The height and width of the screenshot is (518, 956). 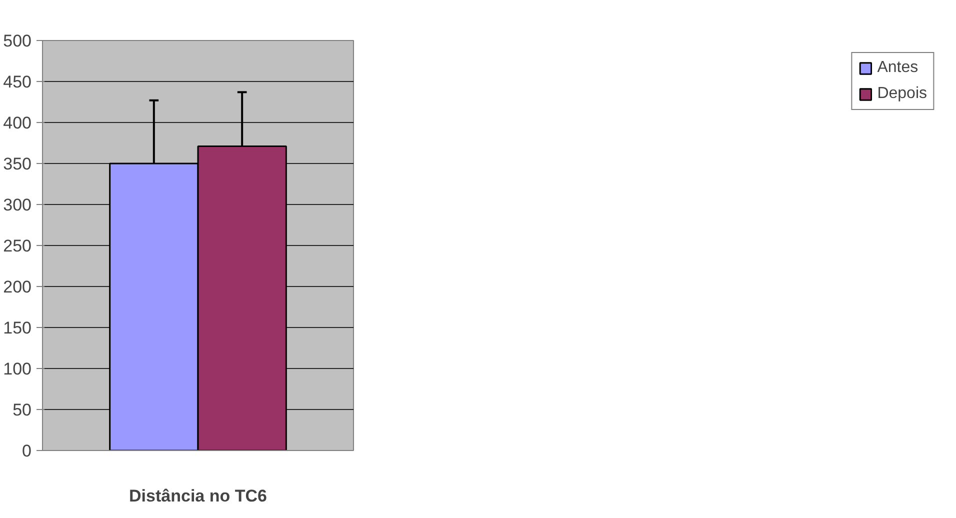 I want to click on y-tick-label: 150, so click(x=17, y=328).